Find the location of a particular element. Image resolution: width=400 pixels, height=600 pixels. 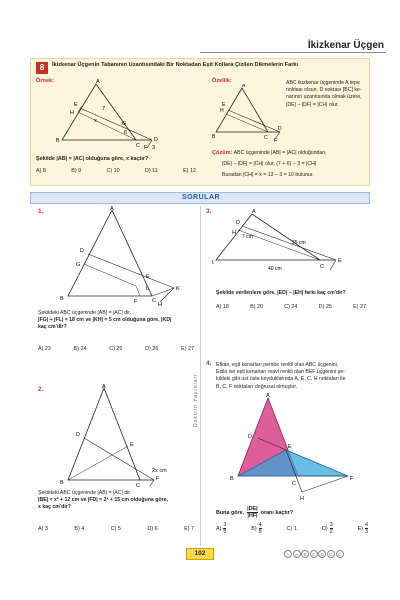

q1-option-e: E) 27 is located at coordinates (187, 349).